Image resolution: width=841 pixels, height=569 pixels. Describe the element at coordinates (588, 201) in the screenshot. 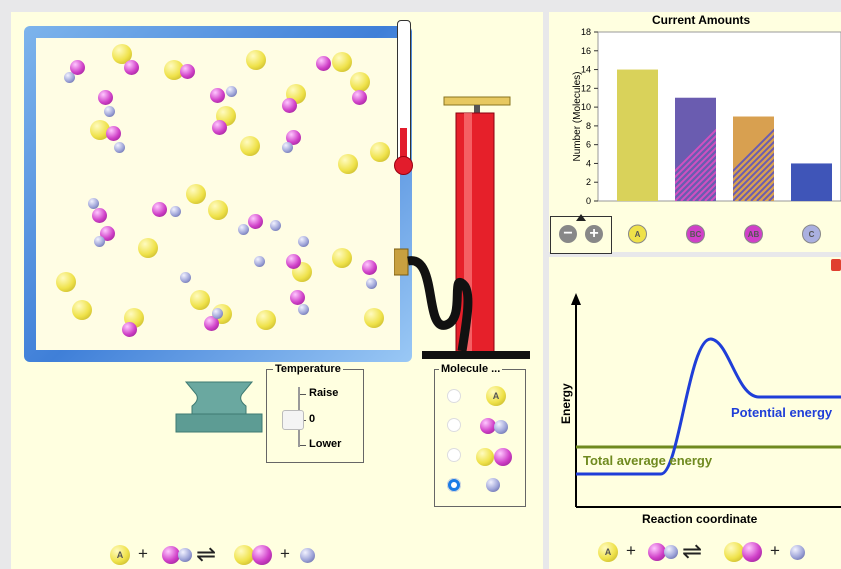

I see `y-tick-label: 0` at that location.